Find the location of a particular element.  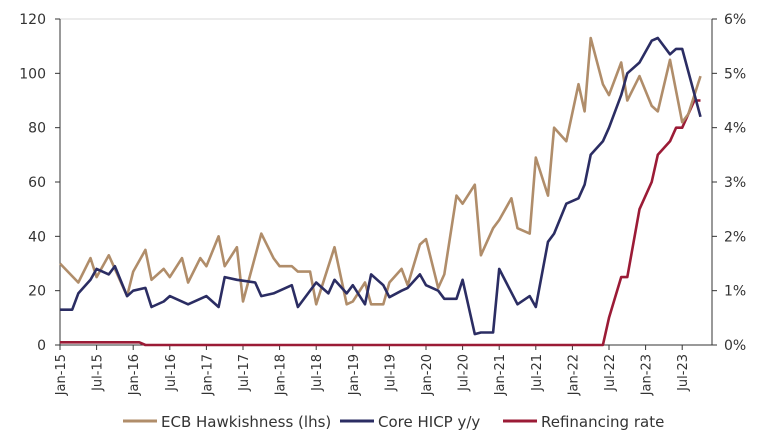

x-tick-label: Jan-18 is located at coordinates (281, 375).